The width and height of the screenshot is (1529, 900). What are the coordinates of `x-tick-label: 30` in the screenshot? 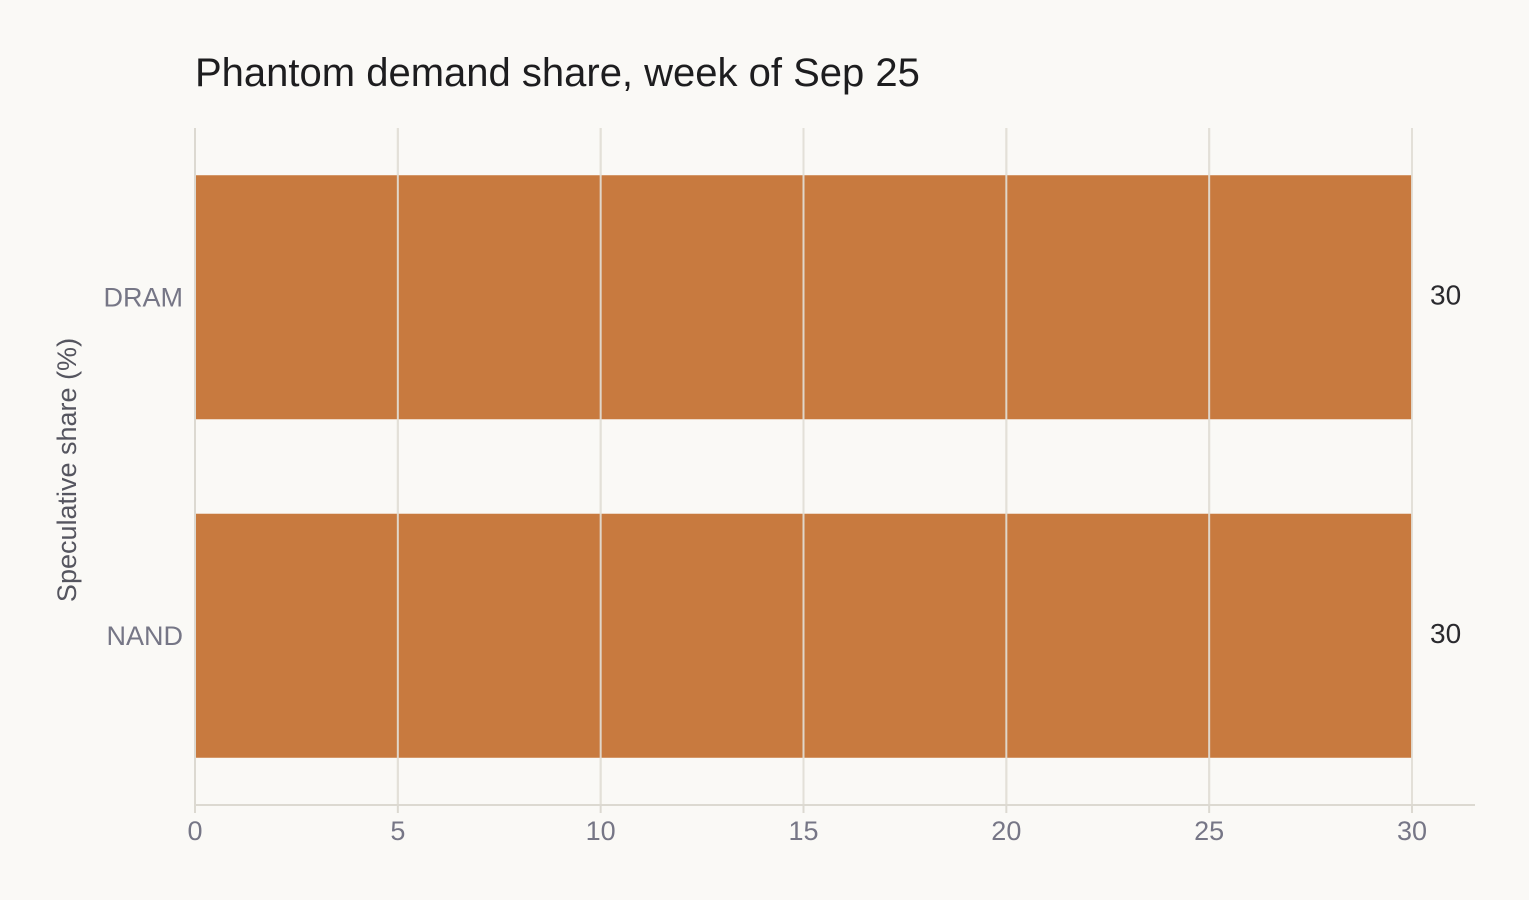 It's located at (1412, 831).